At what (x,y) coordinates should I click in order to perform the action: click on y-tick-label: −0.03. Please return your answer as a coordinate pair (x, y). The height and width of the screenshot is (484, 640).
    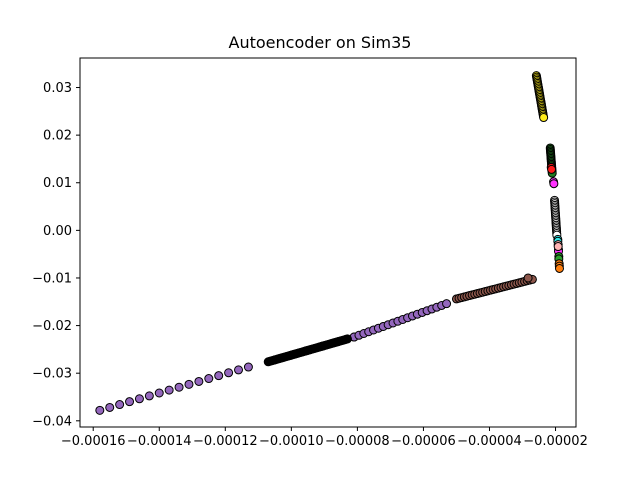
    Looking at the image, I should click on (52, 374).